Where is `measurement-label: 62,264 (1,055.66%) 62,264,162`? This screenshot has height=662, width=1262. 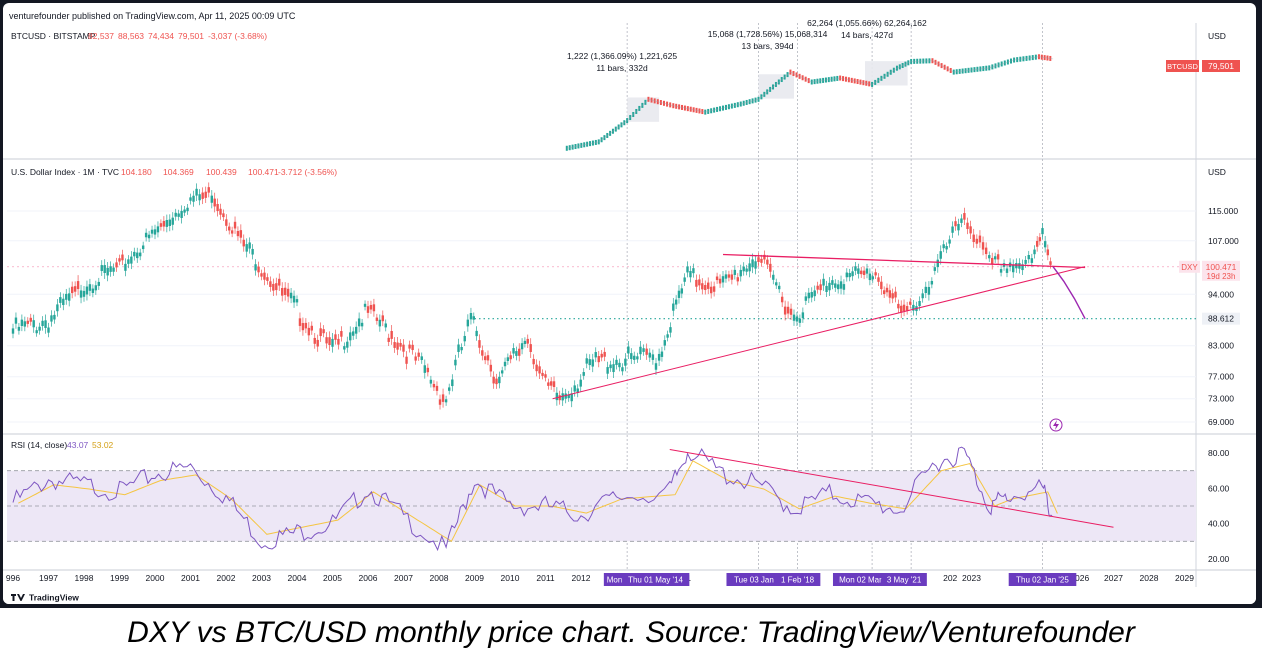 measurement-label: 62,264 (1,055.66%) 62,264,162 is located at coordinates (867, 23).